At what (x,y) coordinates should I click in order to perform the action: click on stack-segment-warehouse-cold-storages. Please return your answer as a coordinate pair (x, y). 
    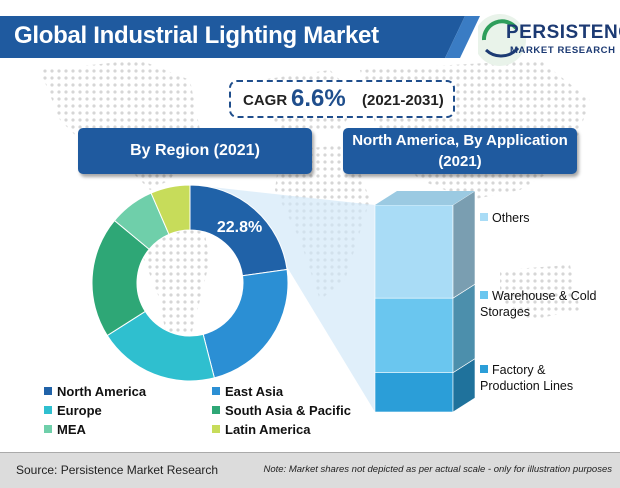
    Looking at the image, I should click on (414, 335).